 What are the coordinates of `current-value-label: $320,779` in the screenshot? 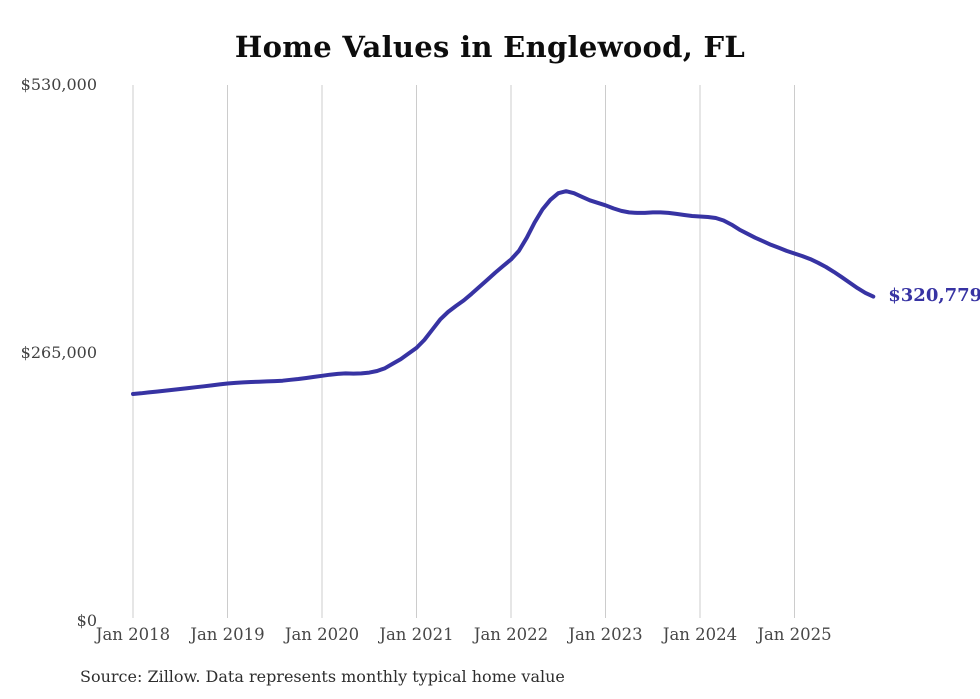 It's located at (934, 295).